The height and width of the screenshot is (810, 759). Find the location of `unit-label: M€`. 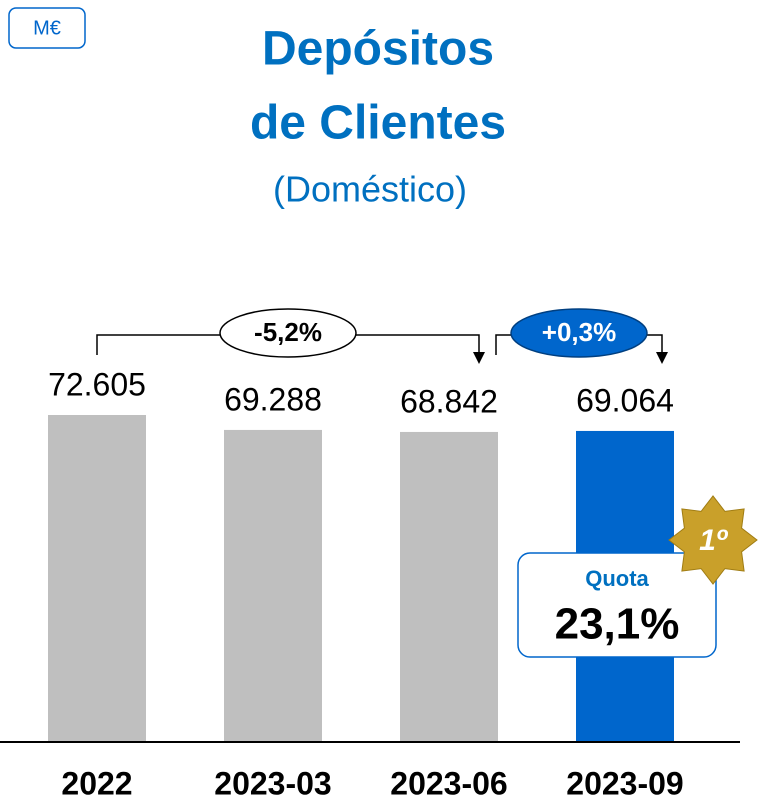

unit-label: M€ is located at coordinates (47, 28).